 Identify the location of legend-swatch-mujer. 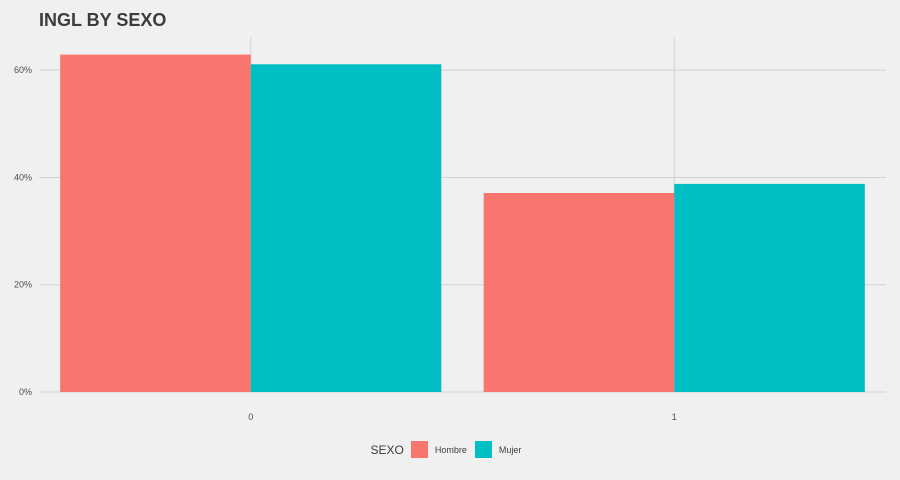
(483, 449).